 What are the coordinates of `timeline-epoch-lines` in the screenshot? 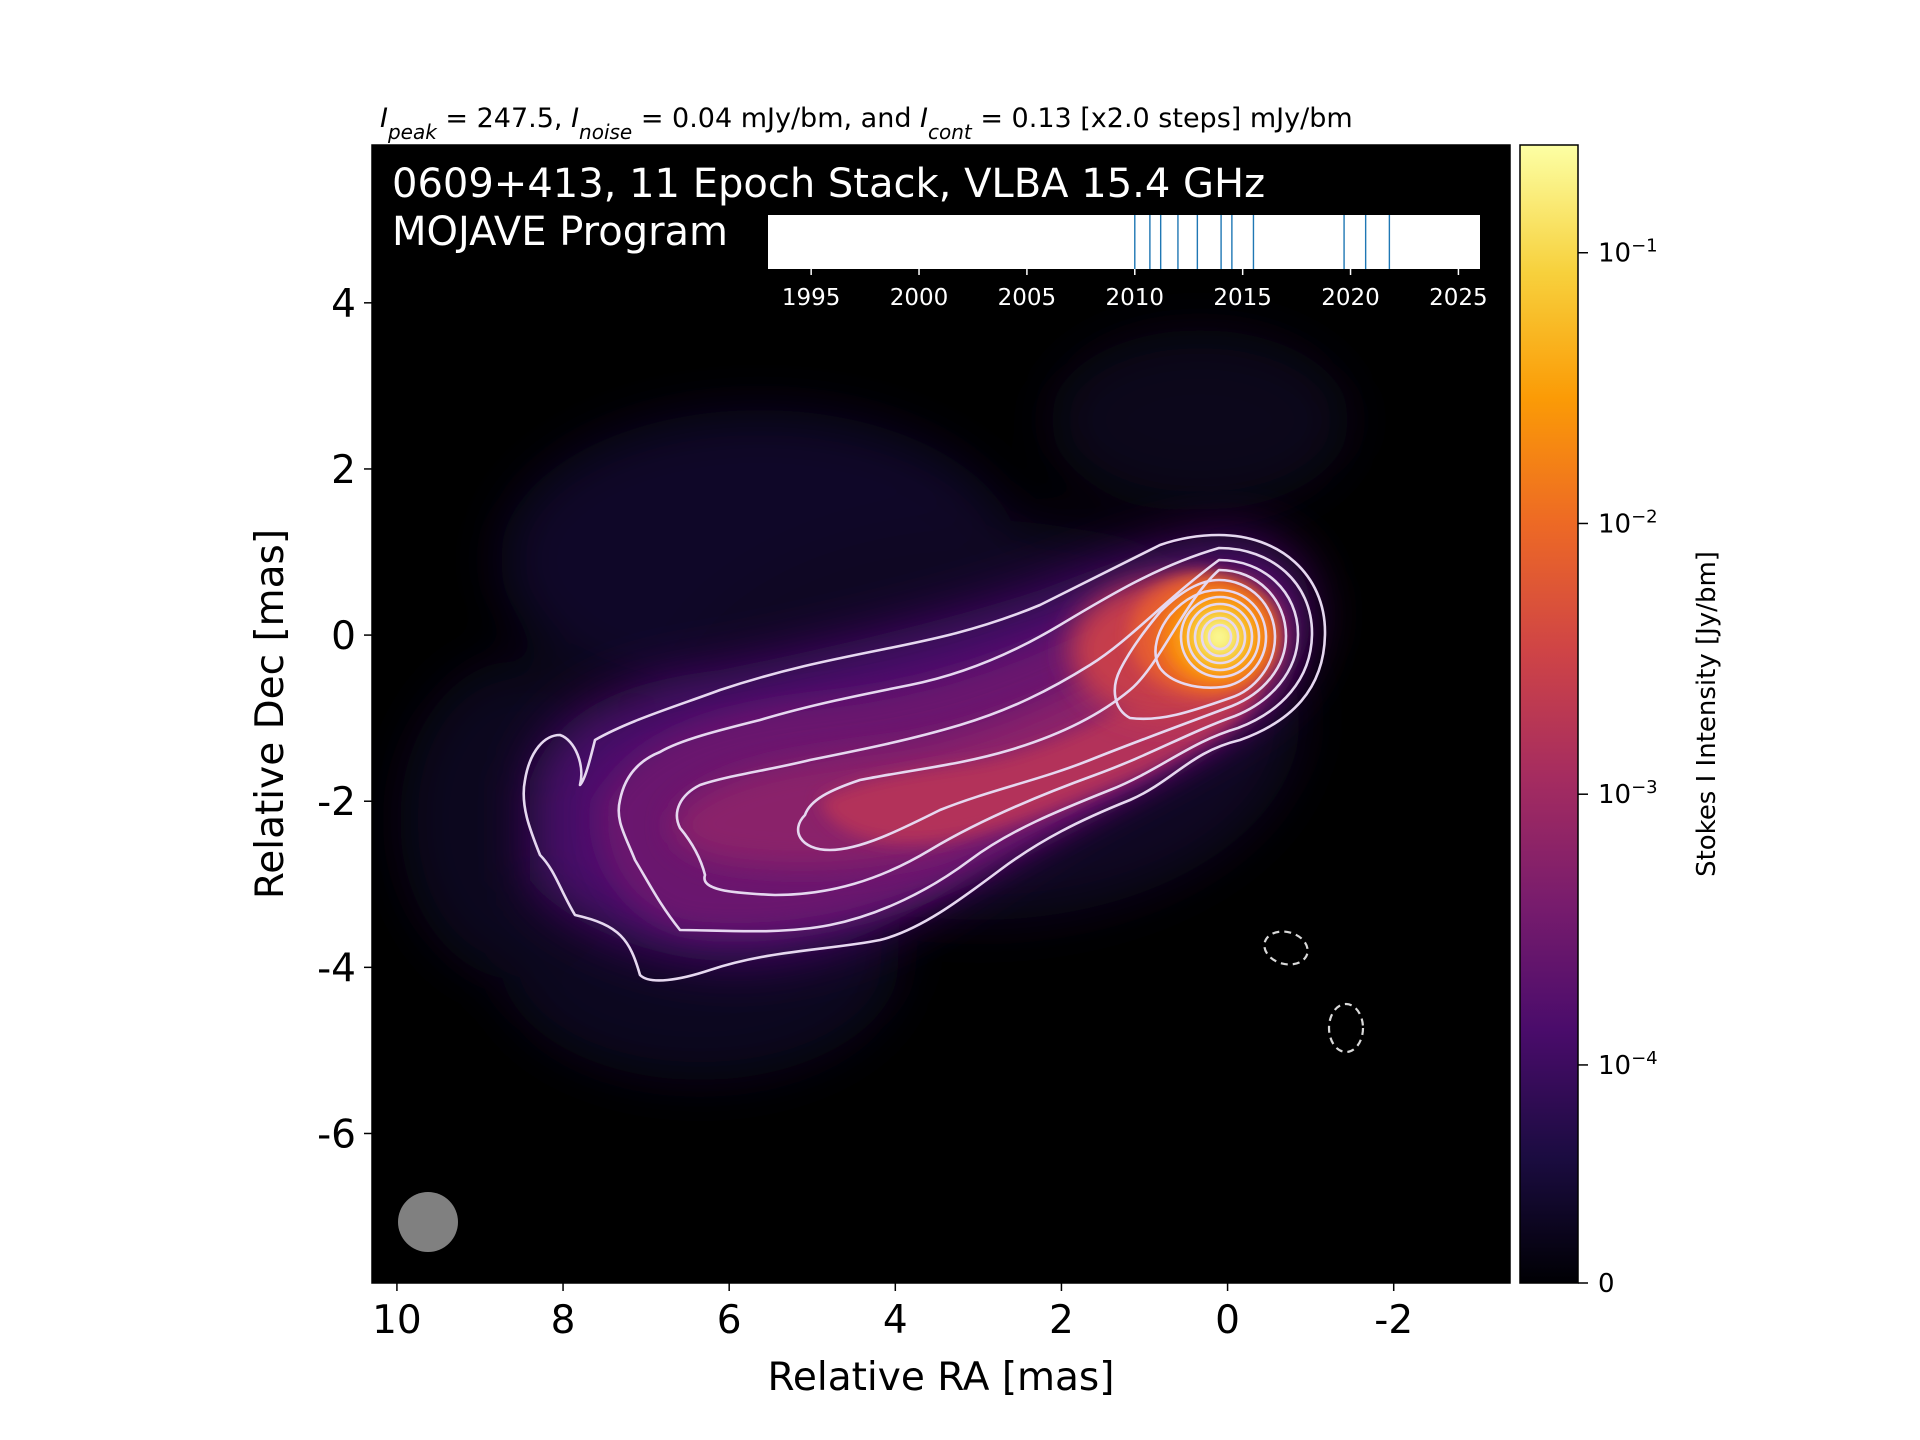 It's located at (1262, 242).